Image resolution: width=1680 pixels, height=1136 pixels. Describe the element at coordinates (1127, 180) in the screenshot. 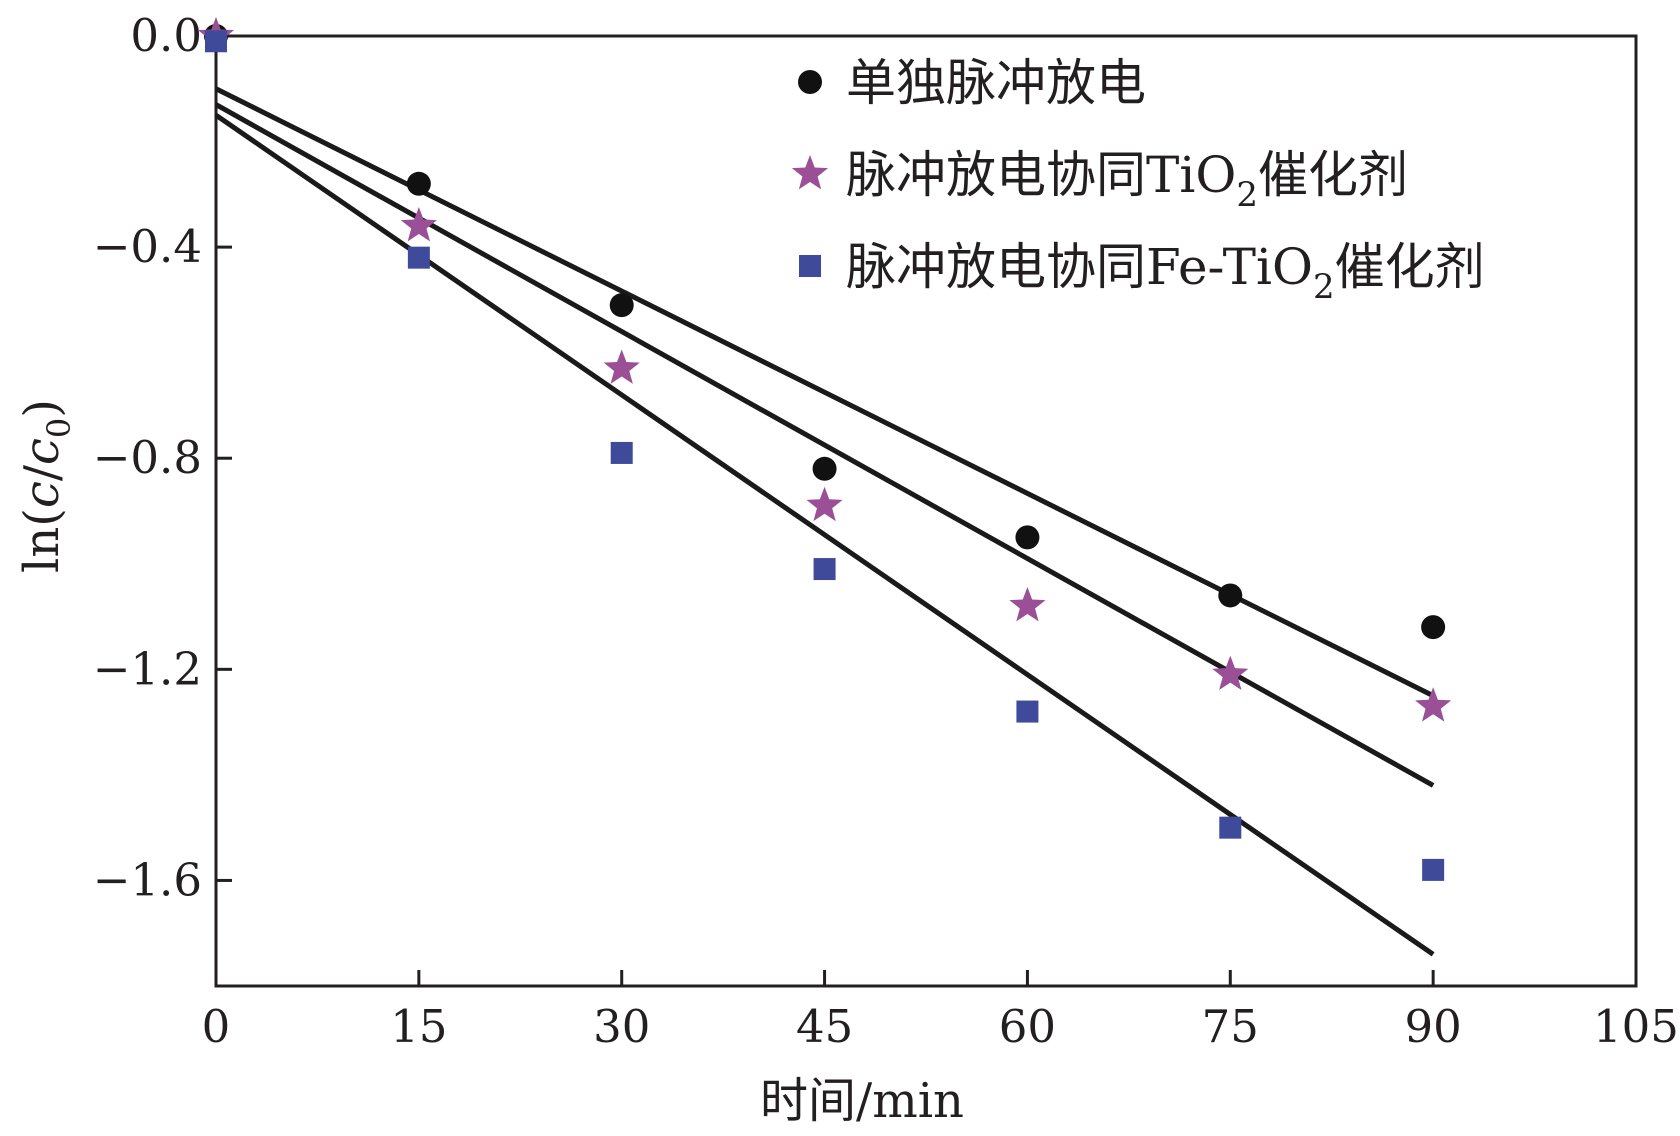

I see `legend-label: 脉冲放电协同TiO2催化剂` at that location.